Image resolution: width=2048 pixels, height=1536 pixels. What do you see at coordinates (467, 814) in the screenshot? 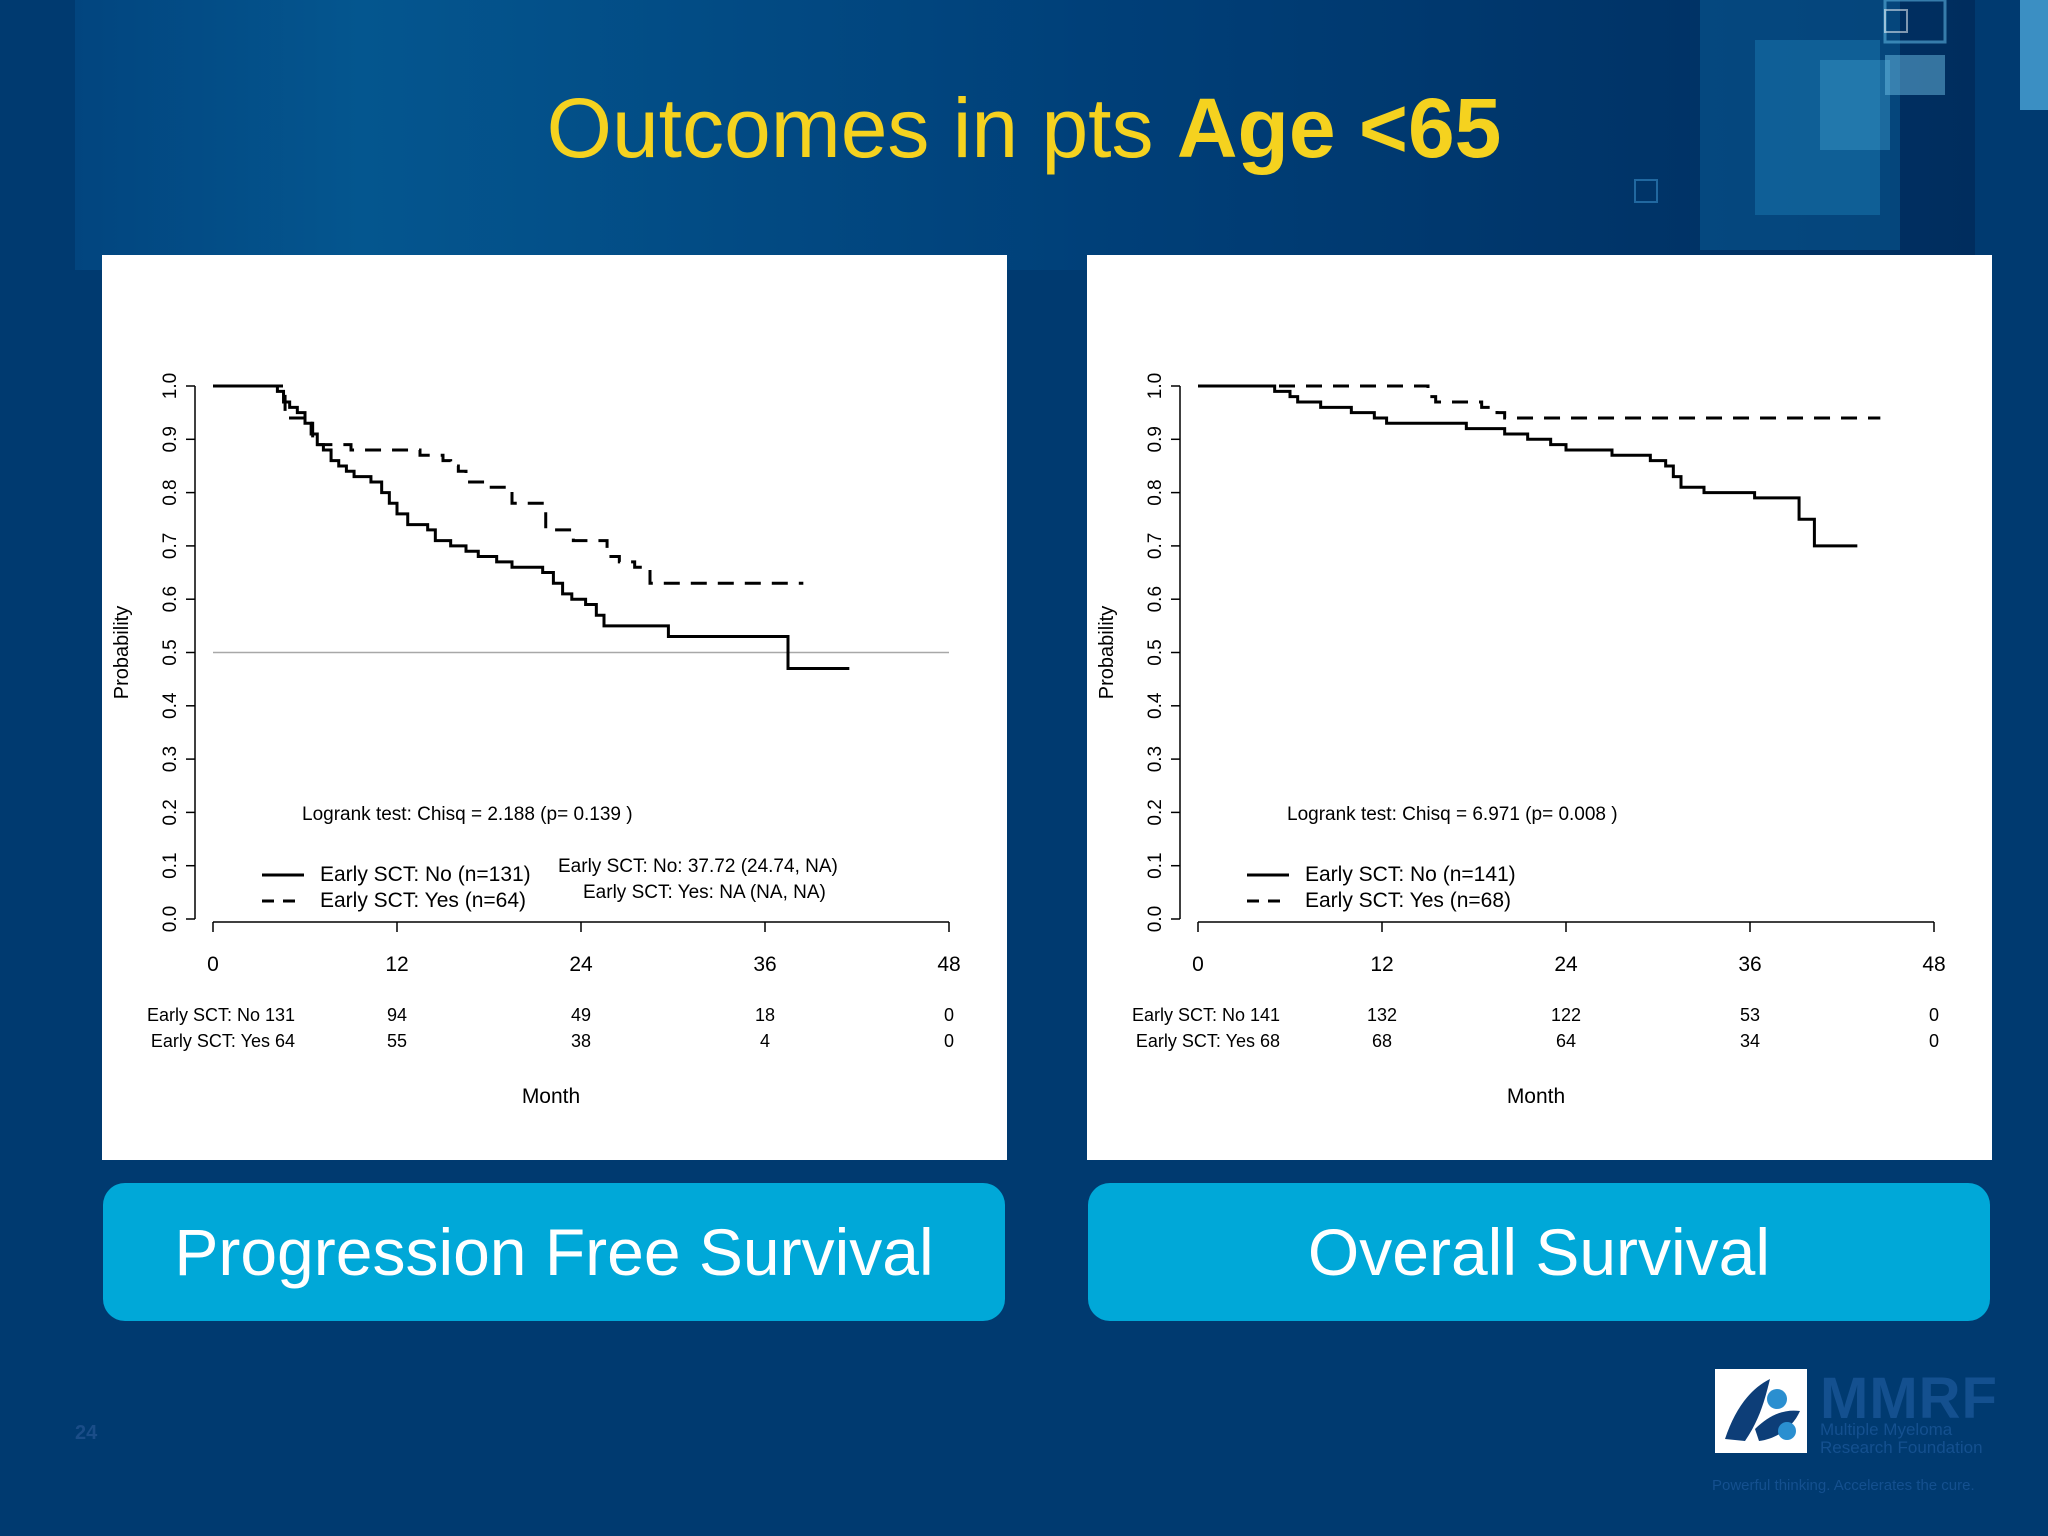
I see `logrank-annotation: Logrank test: Chisq = 2.188 (p= 0.139 )` at bounding box center [467, 814].